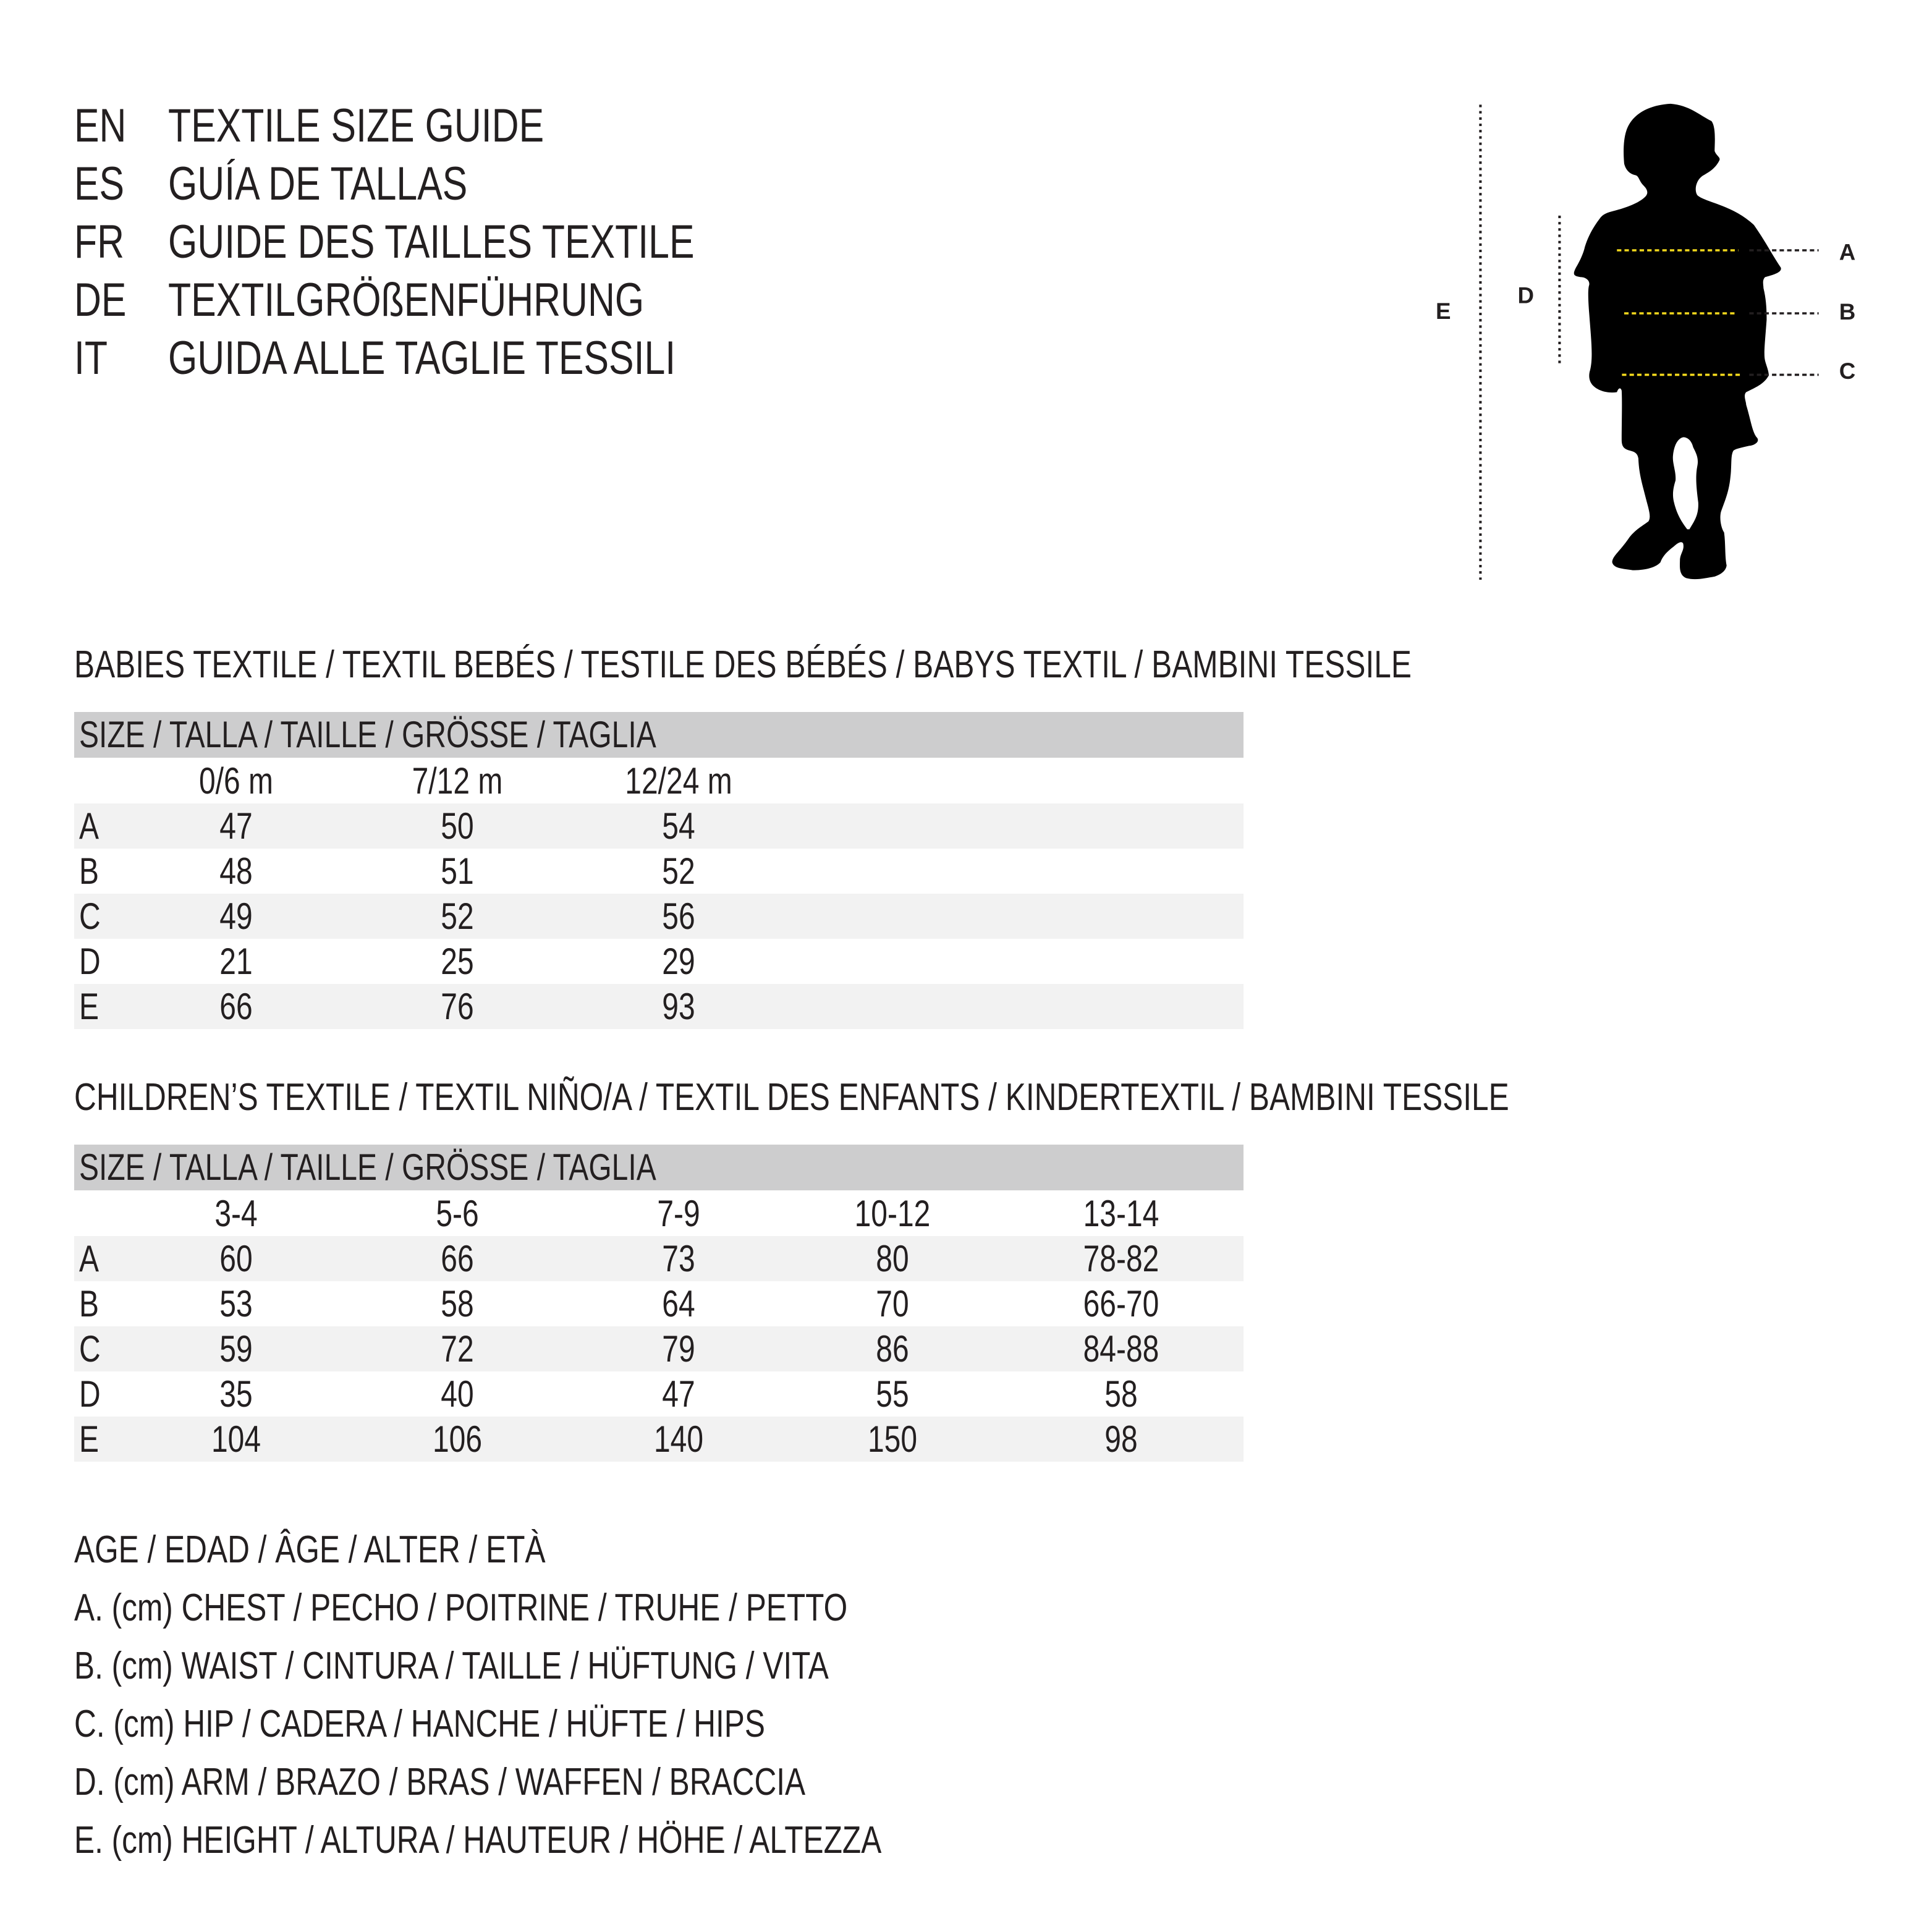 The height and width of the screenshot is (1932, 1932). I want to click on label-b: B, so click(1847, 311).